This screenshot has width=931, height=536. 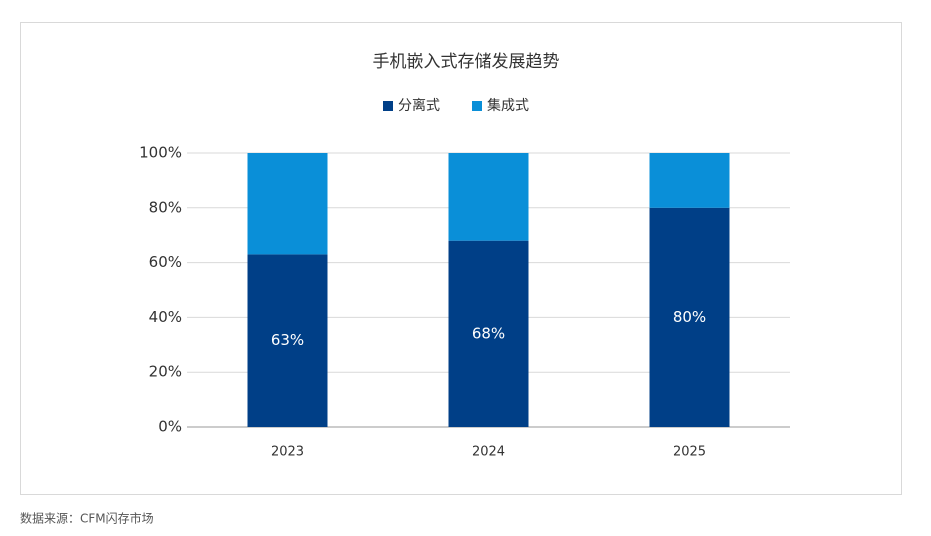 I want to click on x-tick-label: 2023, so click(x=287, y=452).